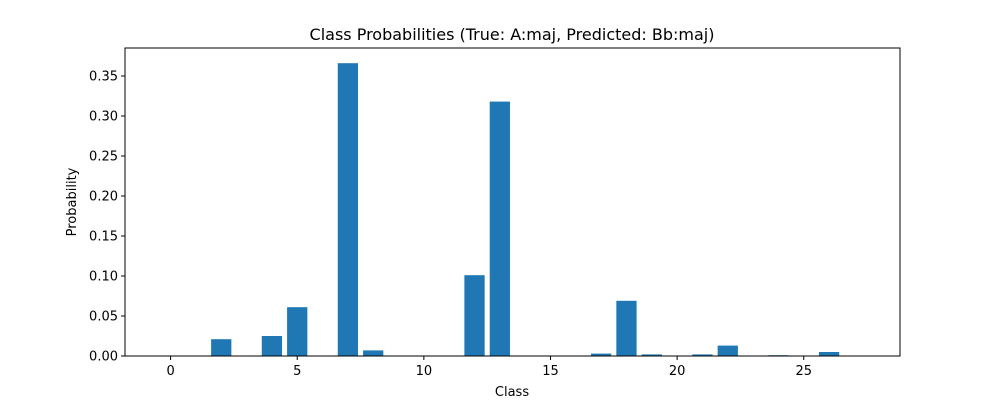  Describe the element at coordinates (424, 371) in the screenshot. I see `x-tick-label: 10` at that location.